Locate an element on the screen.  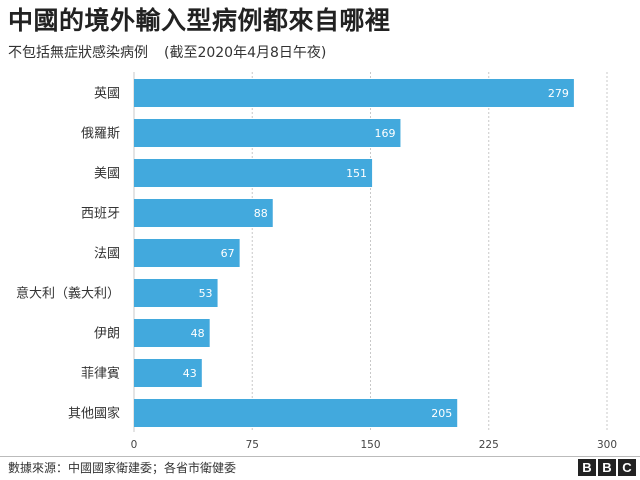
x-tick-label: 0 is located at coordinates (134, 445).